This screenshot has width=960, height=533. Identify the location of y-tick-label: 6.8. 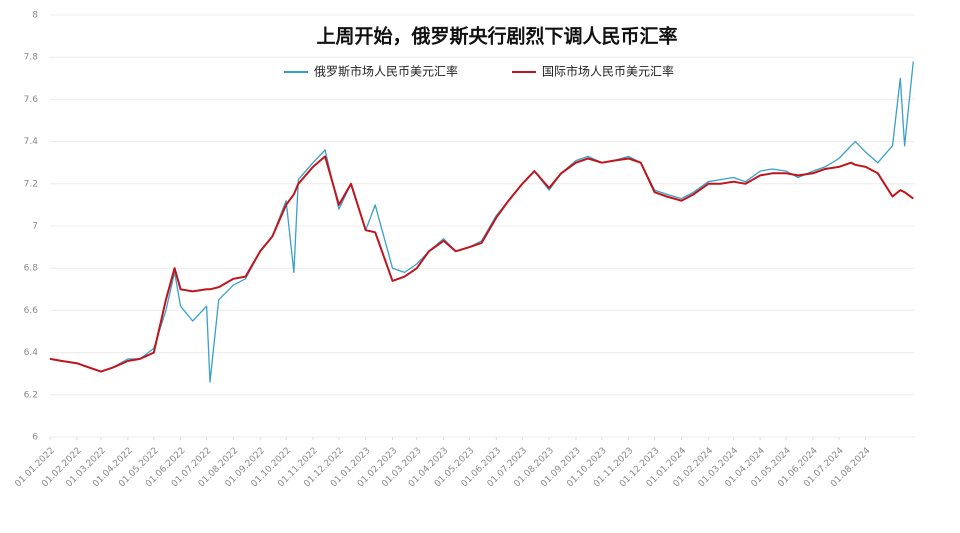
(31, 269).